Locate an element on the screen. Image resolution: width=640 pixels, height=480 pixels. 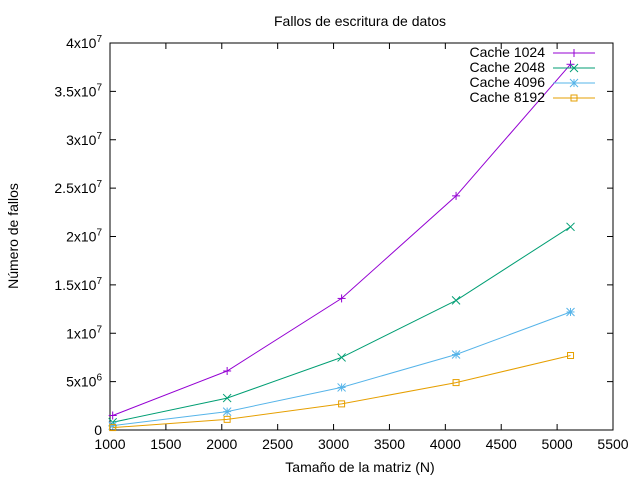
y-axis-label: Número de fallos is located at coordinates (13, 236).